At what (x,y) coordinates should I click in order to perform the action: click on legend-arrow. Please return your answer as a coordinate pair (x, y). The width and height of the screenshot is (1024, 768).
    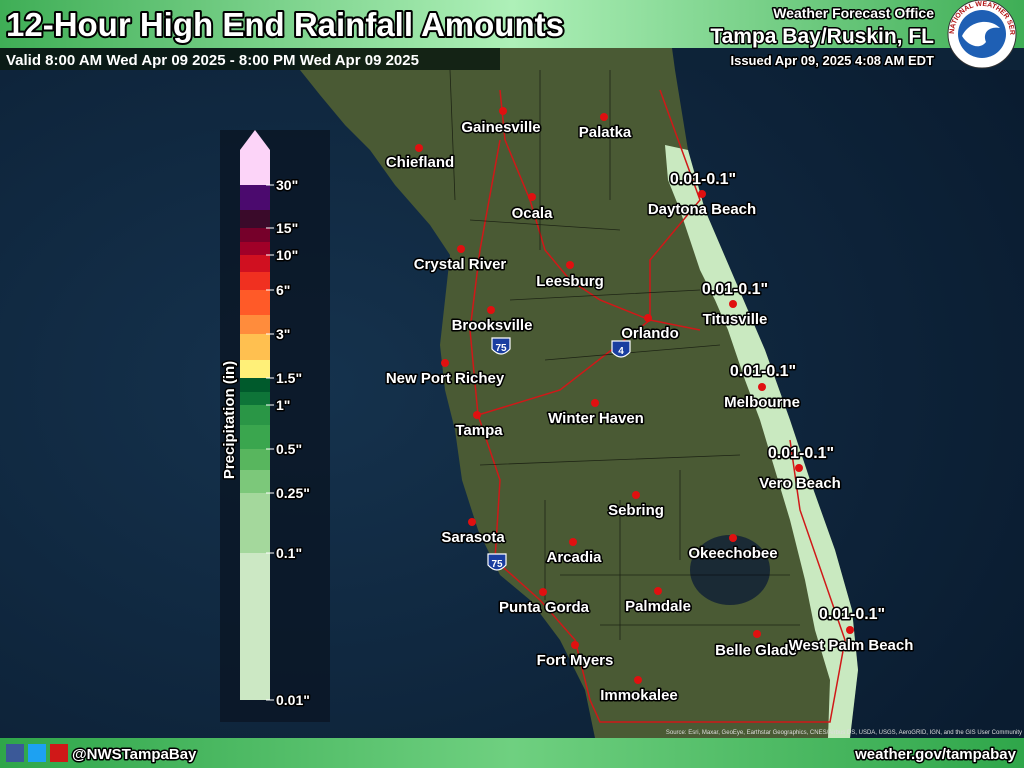
    Looking at the image, I should click on (255, 140).